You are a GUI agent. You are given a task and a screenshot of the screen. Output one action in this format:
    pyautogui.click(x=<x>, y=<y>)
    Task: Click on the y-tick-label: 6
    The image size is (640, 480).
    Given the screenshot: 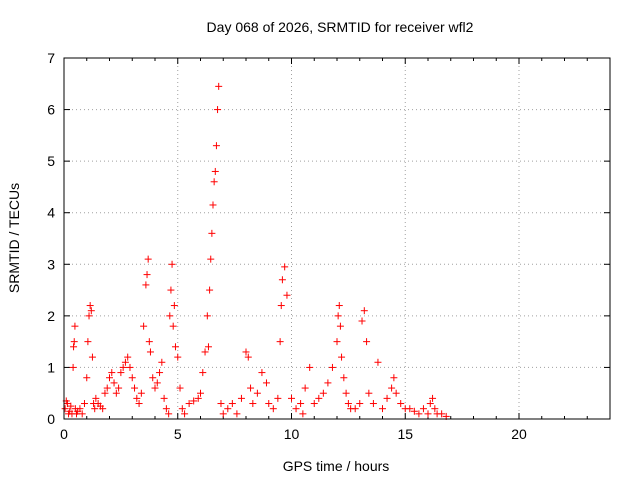 What is the action you would take?
    pyautogui.click(x=51, y=110)
    